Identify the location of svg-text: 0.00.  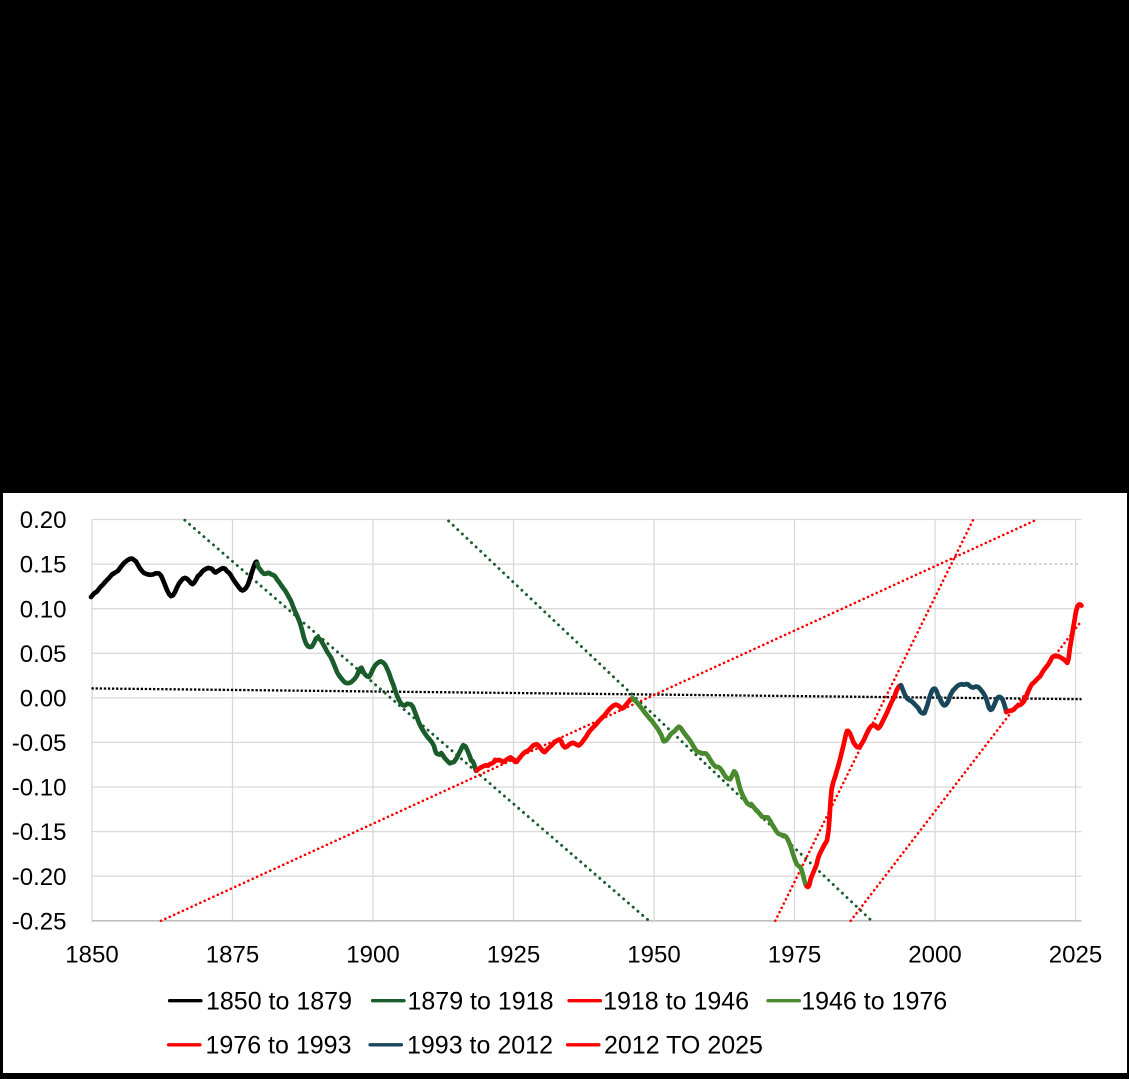
(43, 699).